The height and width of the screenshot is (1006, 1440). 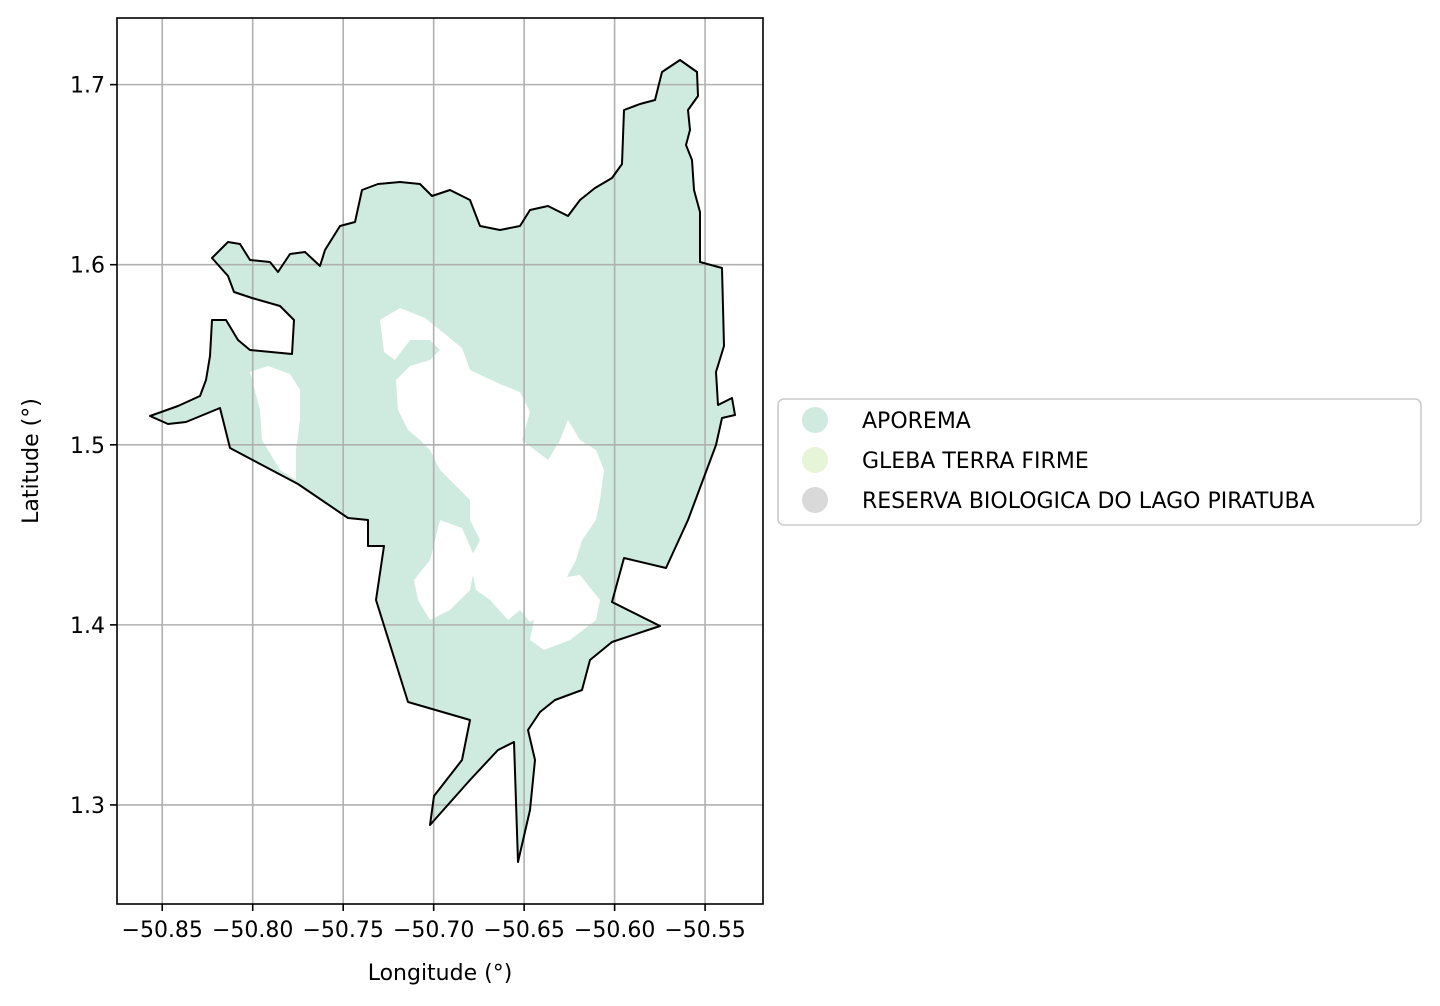 What do you see at coordinates (162, 930) in the screenshot?
I see `x-tick-label: −50.85` at bounding box center [162, 930].